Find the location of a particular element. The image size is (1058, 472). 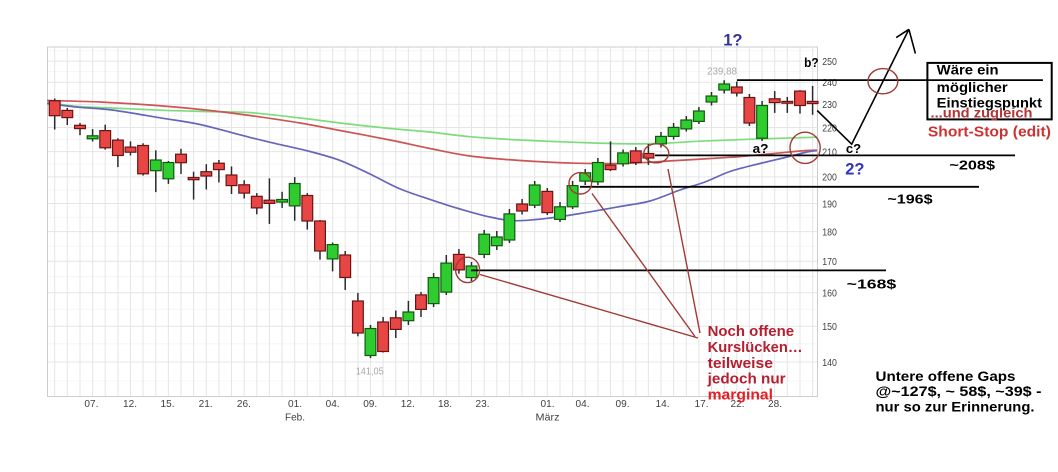

svg-text: Feb. is located at coordinates (295, 418).